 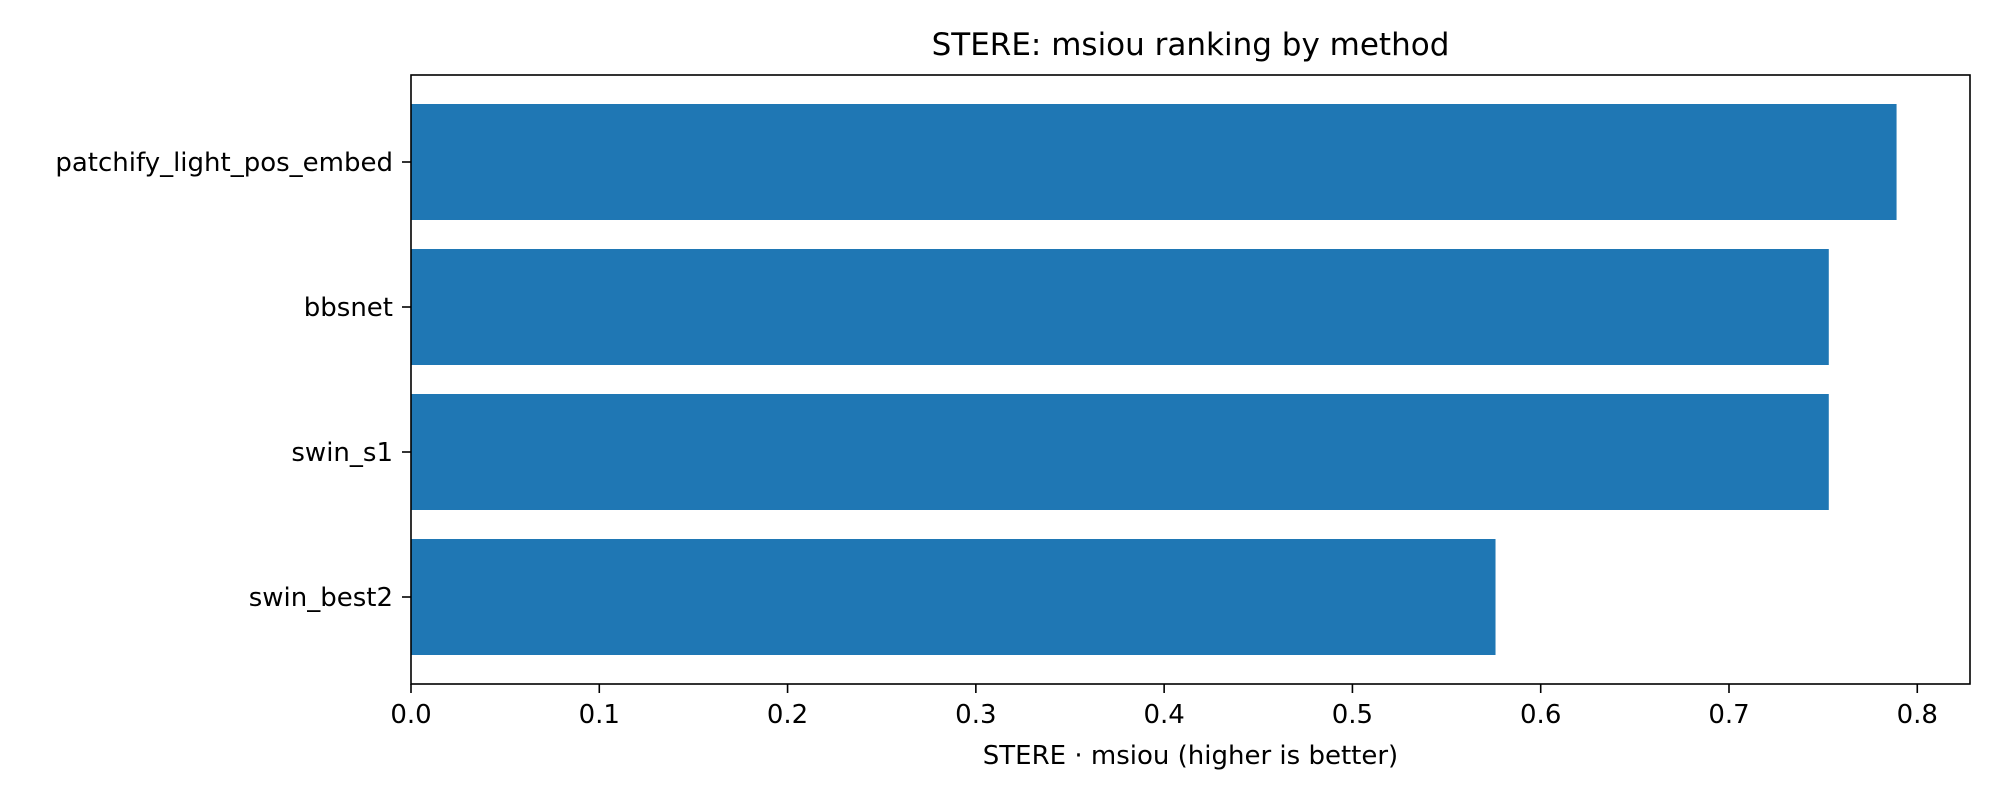 What do you see at coordinates (1190, 756) in the screenshot?
I see `x-axis-label: STERE · msiou (higher is better)` at bounding box center [1190, 756].